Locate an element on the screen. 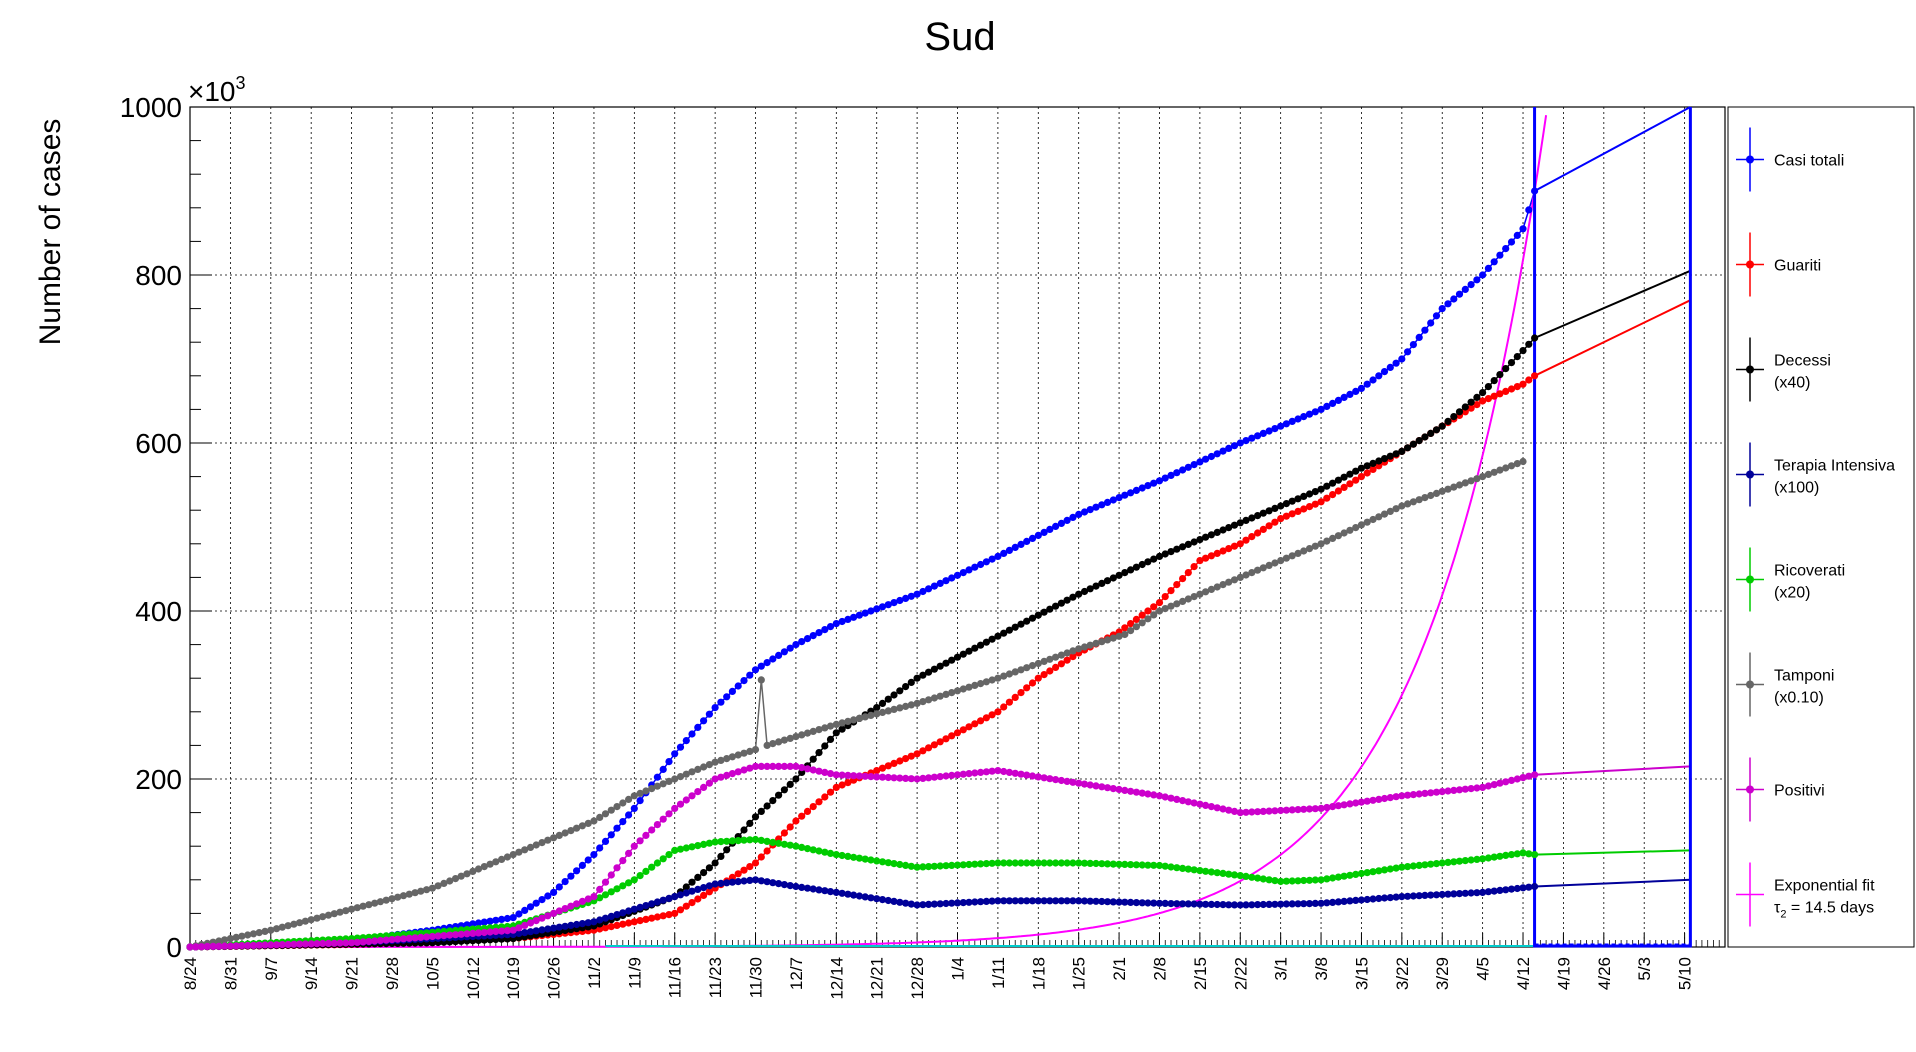 Image resolution: width=1916 pixels, height=1052 pixels. x-tick-label: 4/19 is located at coordinates (1563, 973).